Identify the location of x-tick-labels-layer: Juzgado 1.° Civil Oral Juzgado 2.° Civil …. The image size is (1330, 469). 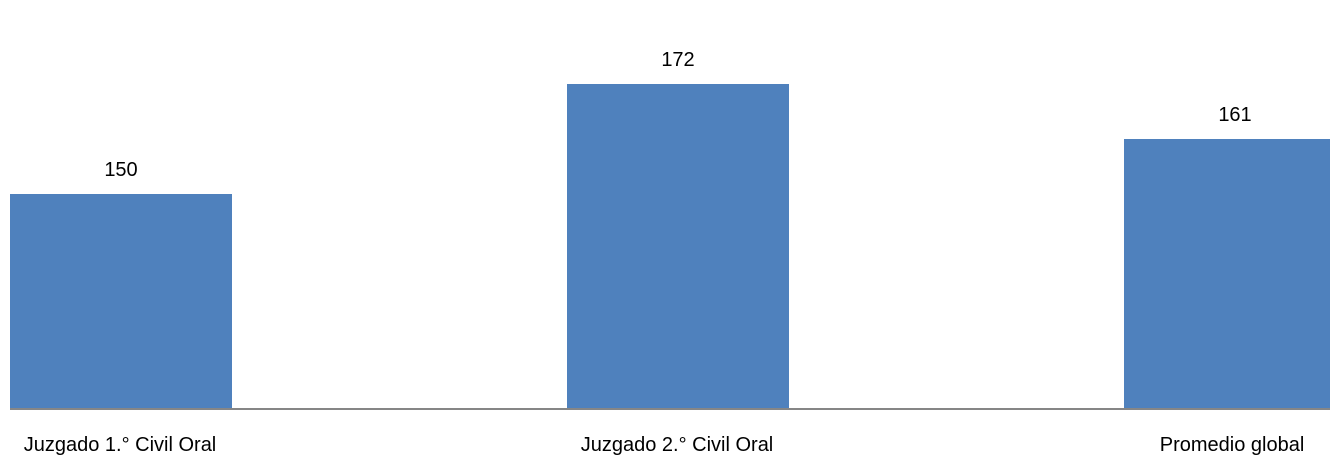
(664, 445).